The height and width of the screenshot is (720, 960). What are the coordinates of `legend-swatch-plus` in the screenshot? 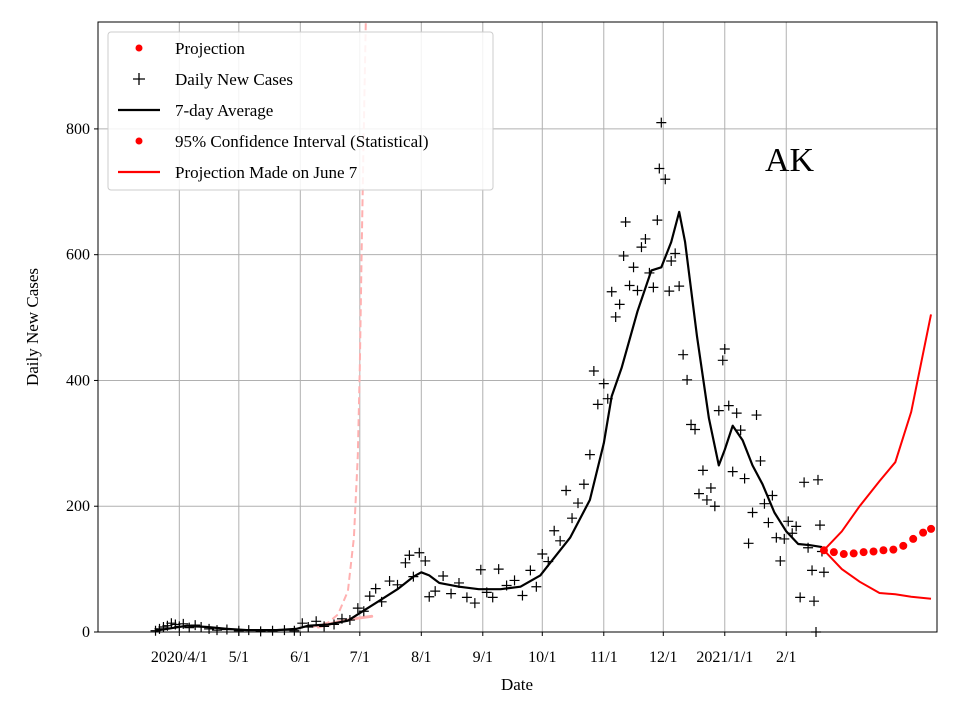 It's located at (139, 79).